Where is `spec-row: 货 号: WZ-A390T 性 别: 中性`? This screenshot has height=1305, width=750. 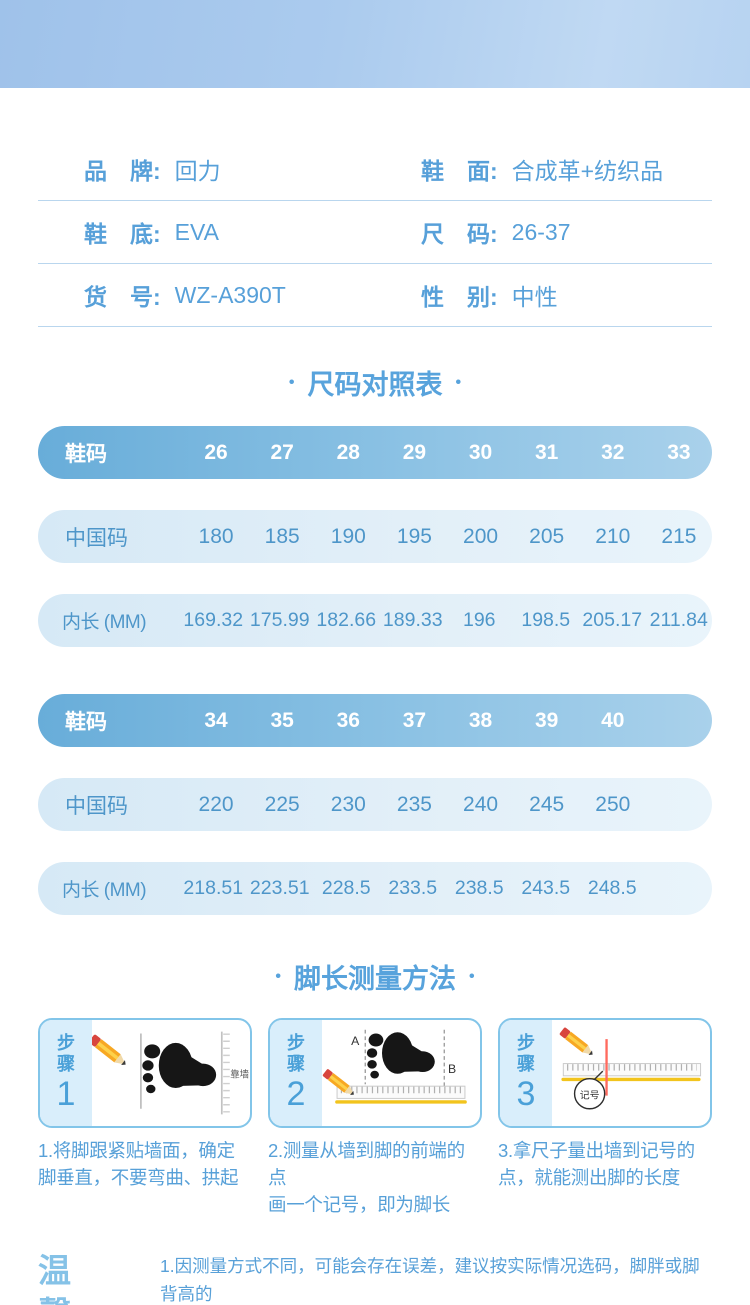
spec-row: 货 号: WZ-A390T 性 别: 中性 is located at coordinates (375, 295).